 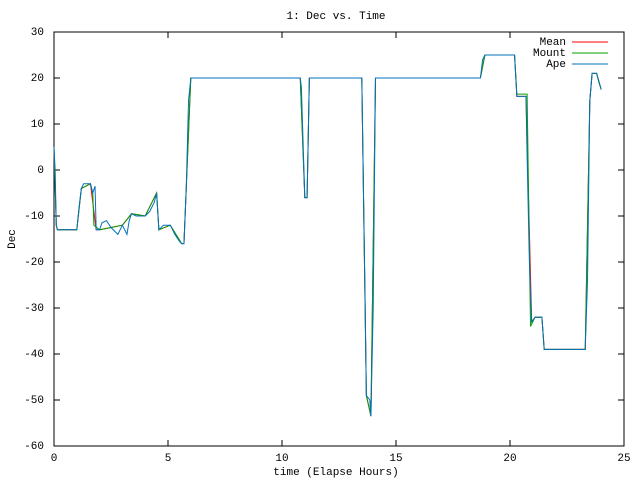 What do you see at coordinates (34, 263) in the screenshot?
I see `y-tick-label: -20` at bounding box center [34, 263].